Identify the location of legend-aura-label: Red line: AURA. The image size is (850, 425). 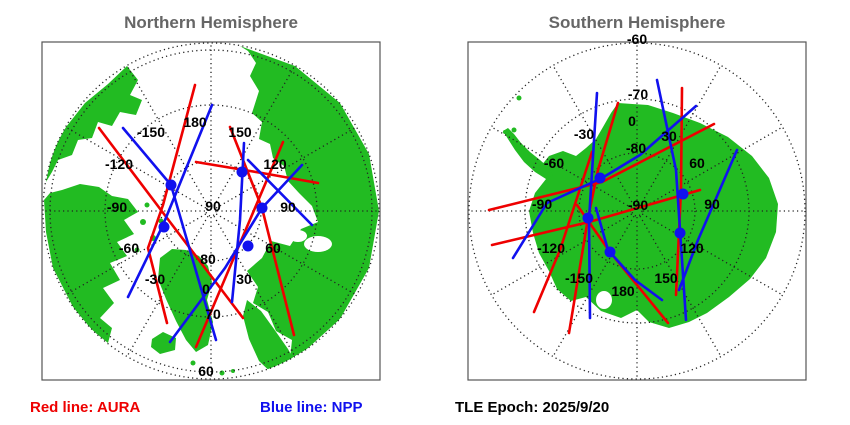
(85, 407).